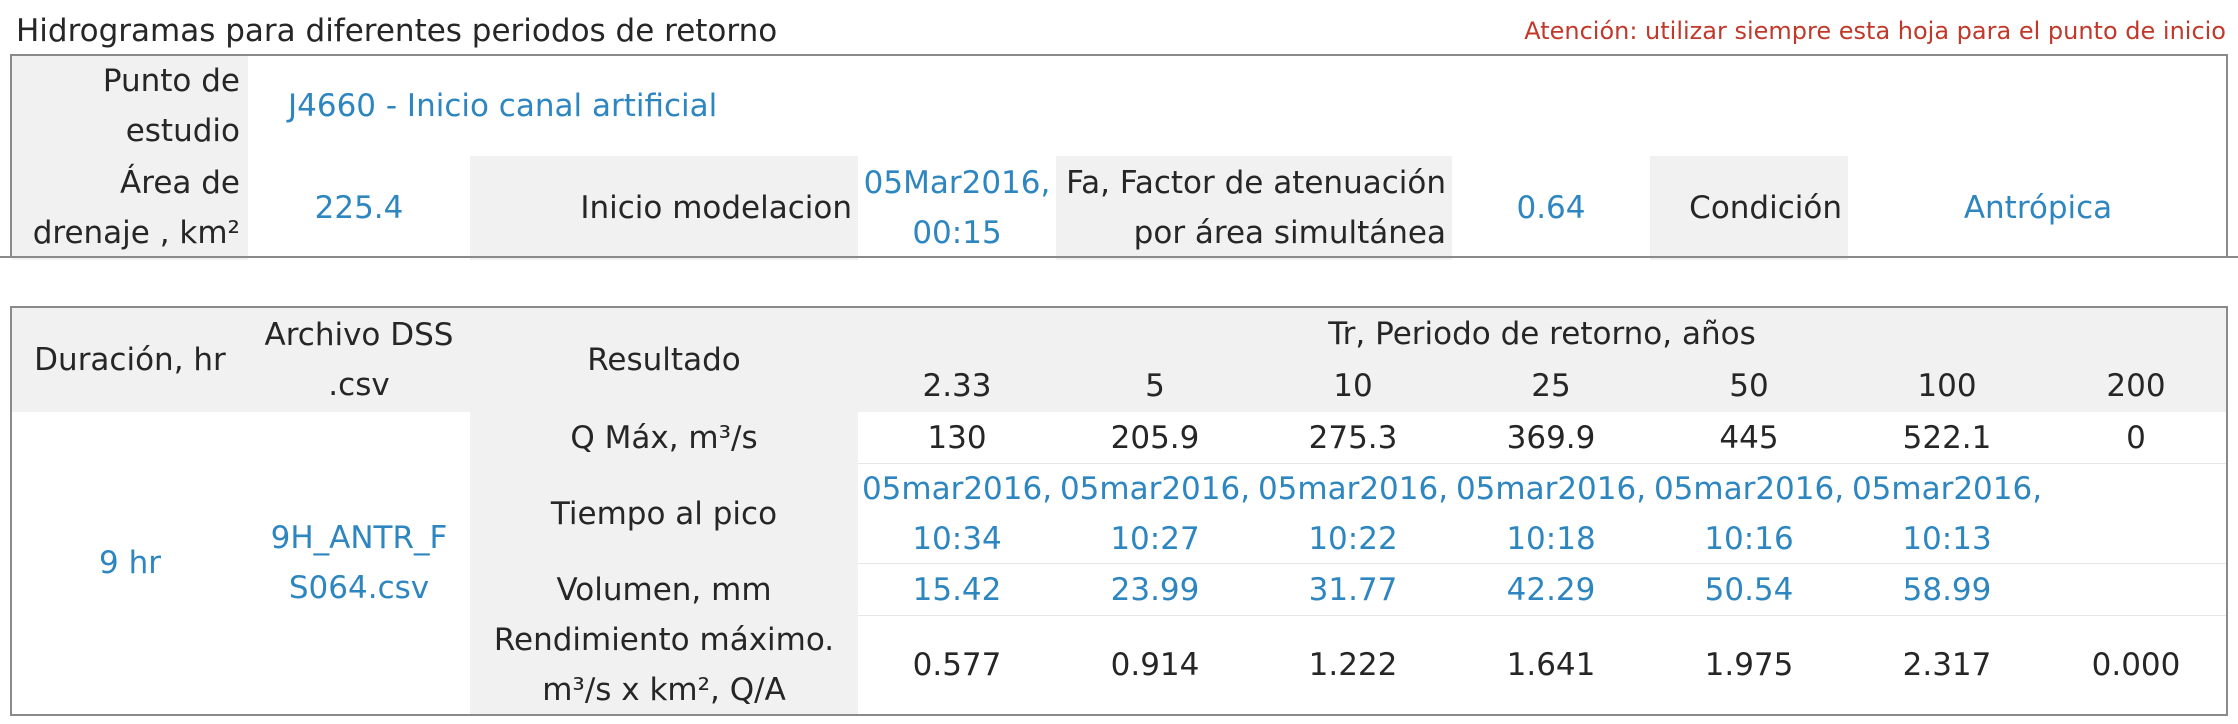 The image size is (2238, 724). What do you see at coordinates (2038, 208) in the screenshot?
I see `condicion-value: Antrópica` at bounding box center [2038, 208].